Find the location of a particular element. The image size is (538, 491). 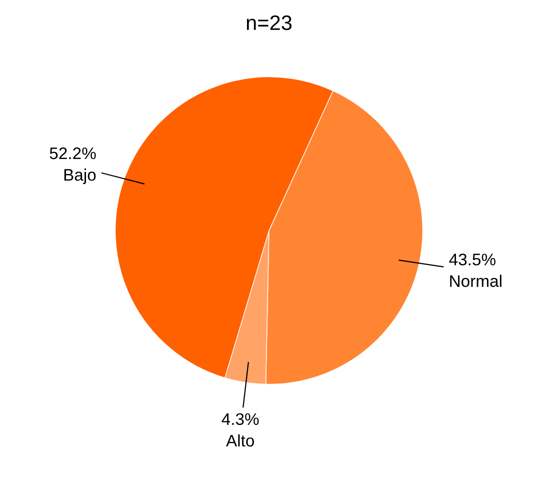

data-label: 52.2% is located at coordinates (73, 153).